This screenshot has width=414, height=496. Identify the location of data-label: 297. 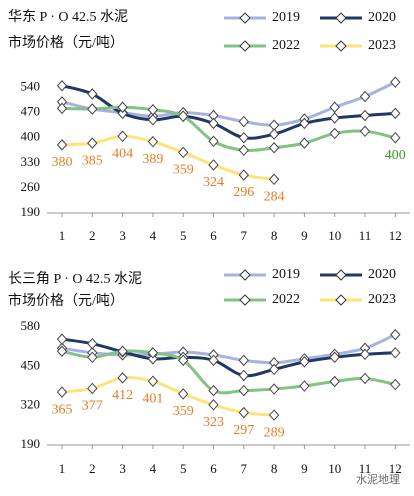
(243, 430).